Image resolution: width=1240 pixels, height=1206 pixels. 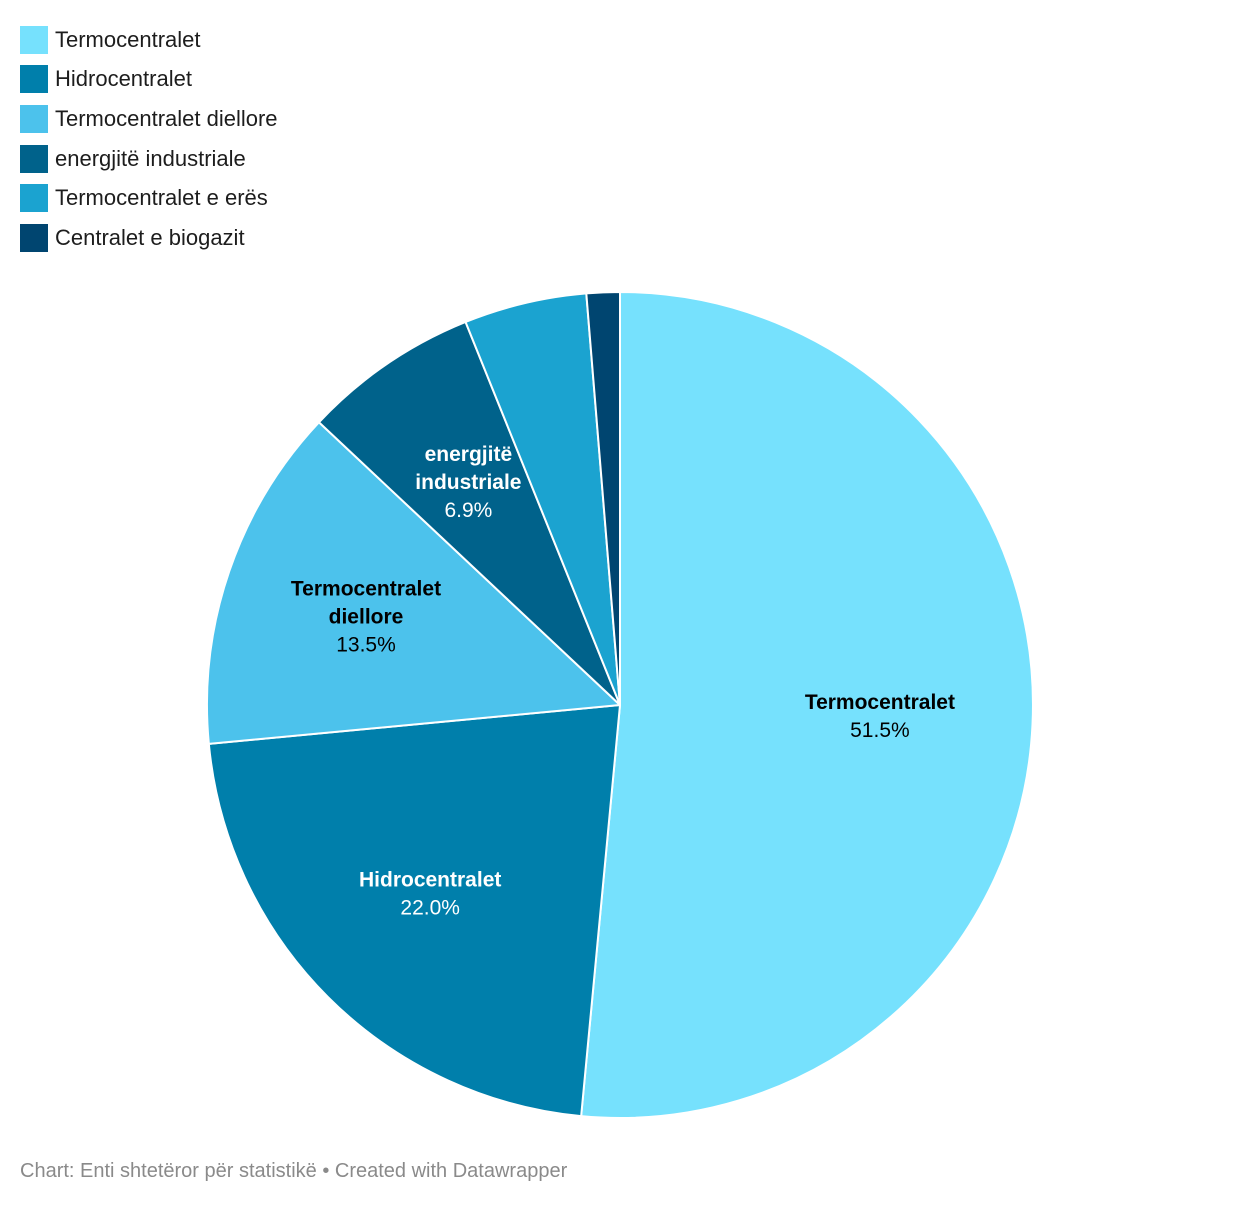 What do you see at coordinates (468, 510) in the screenshot?
I see `slice-value-label: 6.9%` at bounding box center [468, 510].